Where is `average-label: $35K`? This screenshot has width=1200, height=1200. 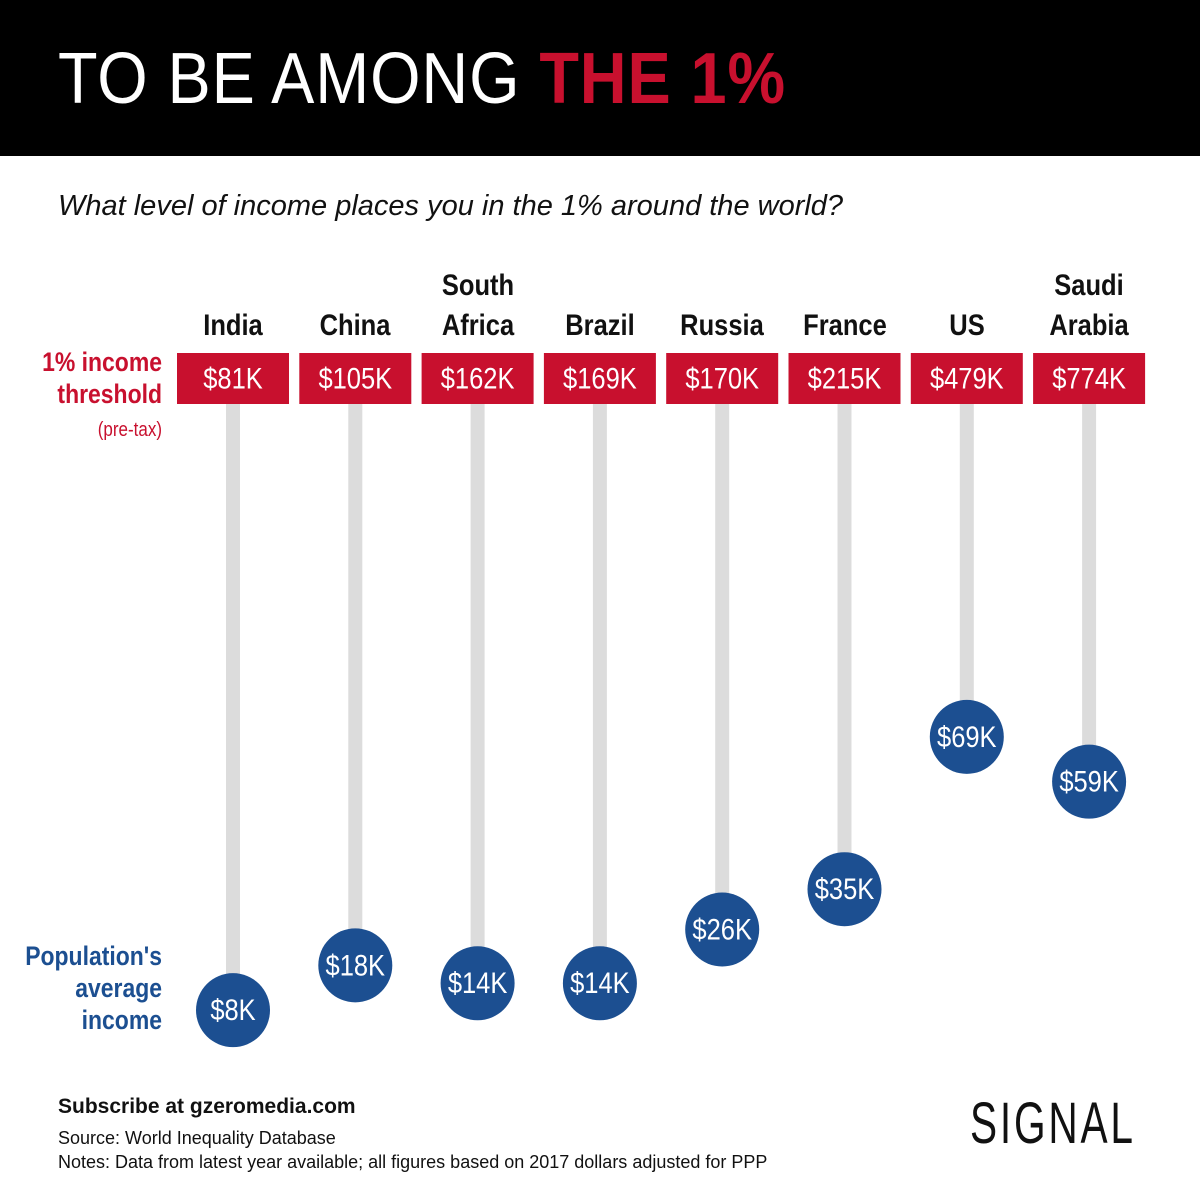 average-label: $35K is located at coordinates (845, 888).